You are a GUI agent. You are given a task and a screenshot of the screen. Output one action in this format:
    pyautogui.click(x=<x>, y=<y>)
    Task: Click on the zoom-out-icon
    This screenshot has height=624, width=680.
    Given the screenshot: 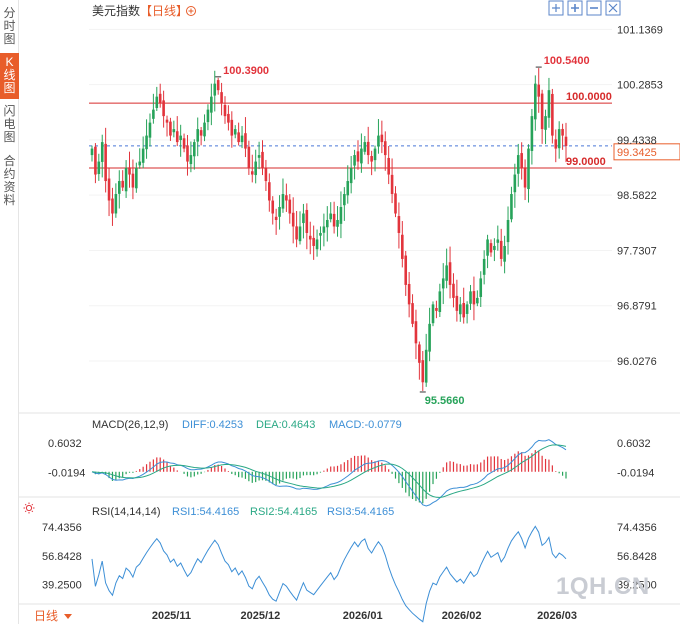 What is the action you would take?
    pyautogui.click(x=594, y=8)
    